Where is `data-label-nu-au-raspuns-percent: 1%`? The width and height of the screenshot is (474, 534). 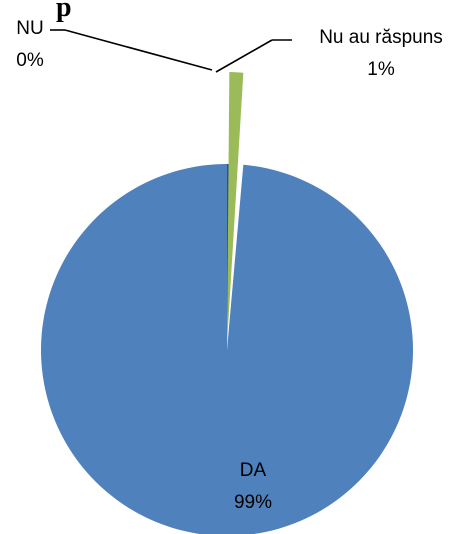
data-label-nu-au-raspuns-percent: 1% is located at coordinates (381, 69).